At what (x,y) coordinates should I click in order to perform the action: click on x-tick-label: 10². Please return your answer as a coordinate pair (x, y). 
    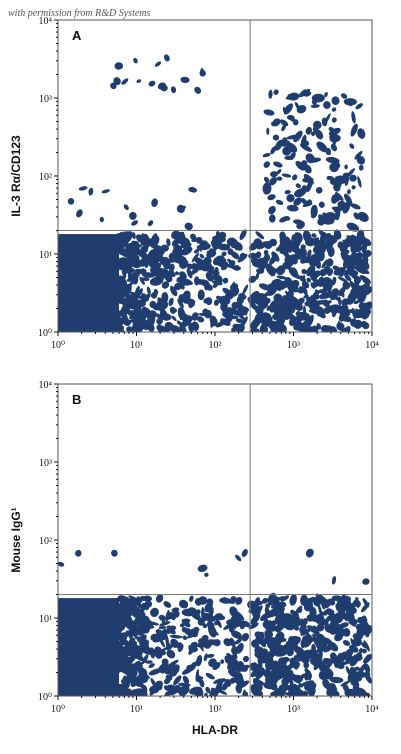
    Looking at the image, I should click on (215, 345).